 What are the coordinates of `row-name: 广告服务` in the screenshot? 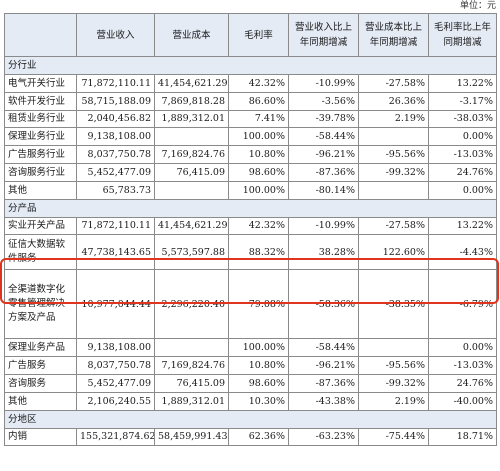 It's located at (40, 365).